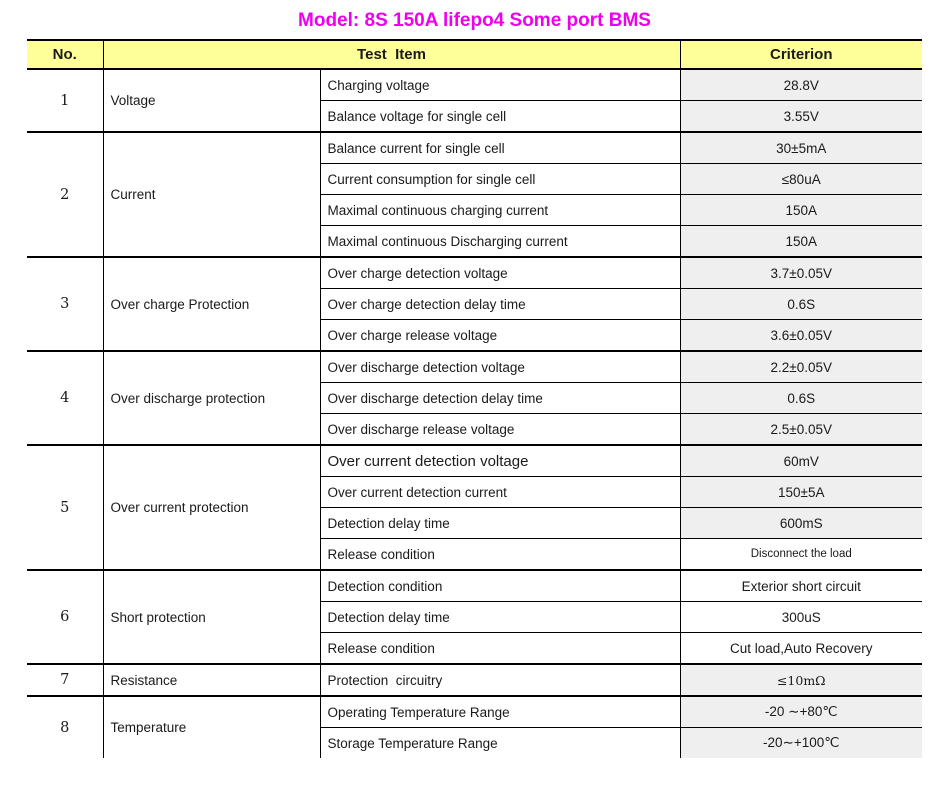  Describe the element at coordinates (500, 335) in the screenshot. I see `test-item-cell: Over charge release voltage` at that location.